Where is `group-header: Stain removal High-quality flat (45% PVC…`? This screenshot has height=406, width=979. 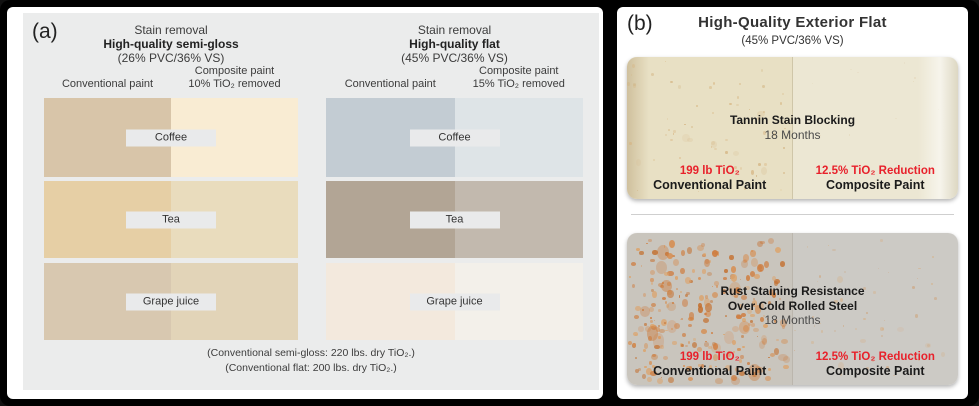
group-header: Stain removal High-quality flat (45% PVC… is located at coordinates (454, 44).